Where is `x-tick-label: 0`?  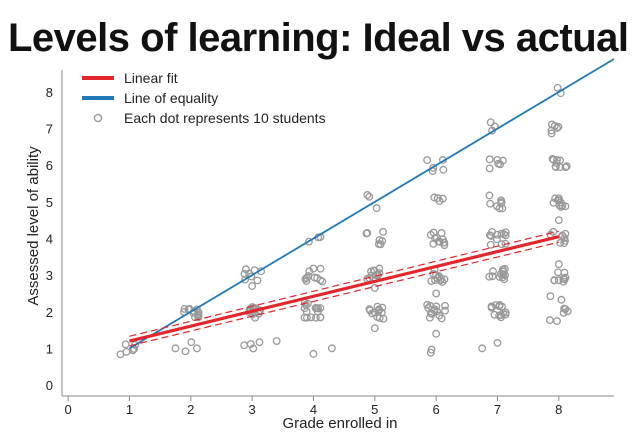
x-tick-label: 0 is located at coordinates (68, 409).